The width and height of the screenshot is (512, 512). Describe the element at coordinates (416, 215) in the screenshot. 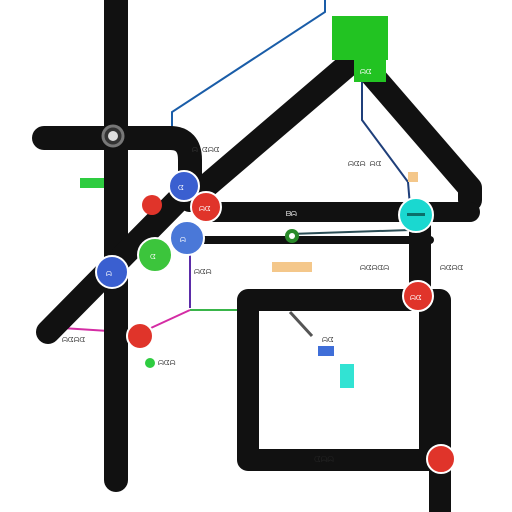

I see `station-teal` at that location.